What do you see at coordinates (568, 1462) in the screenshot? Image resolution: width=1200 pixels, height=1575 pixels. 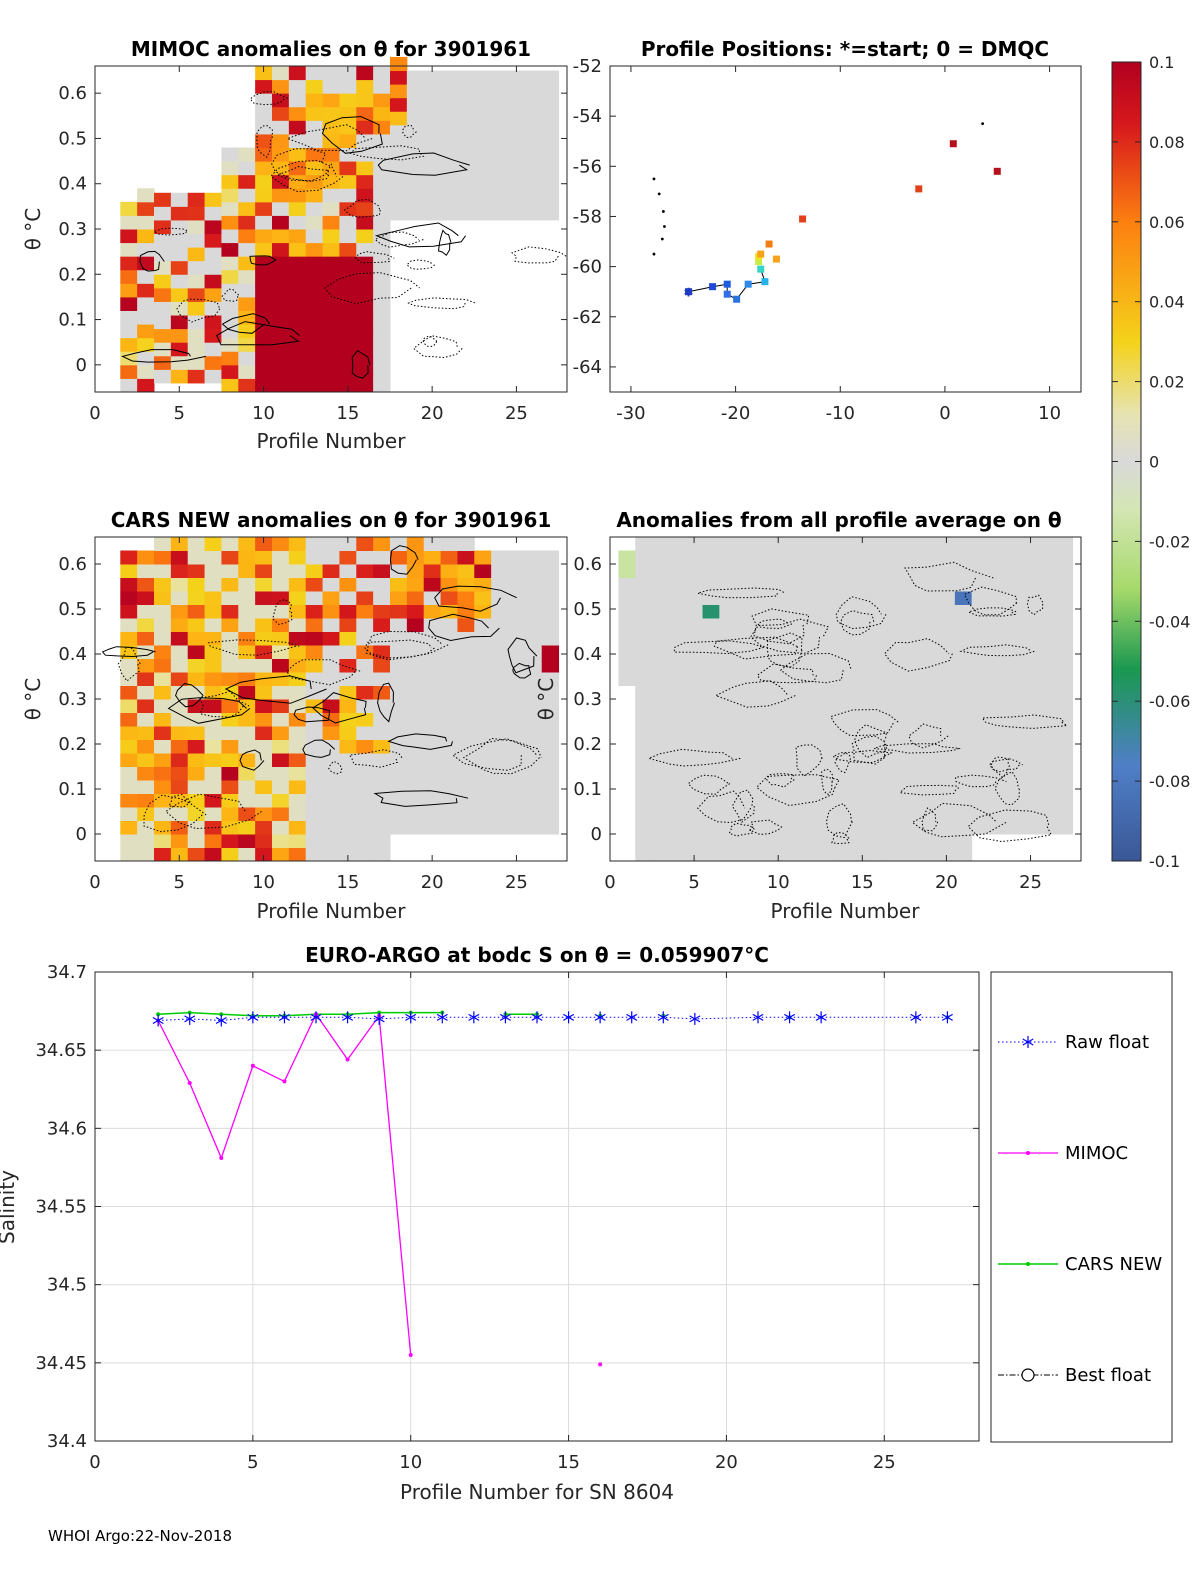 I see `x-tick-label: 15` at bounding box center [568, 1462].